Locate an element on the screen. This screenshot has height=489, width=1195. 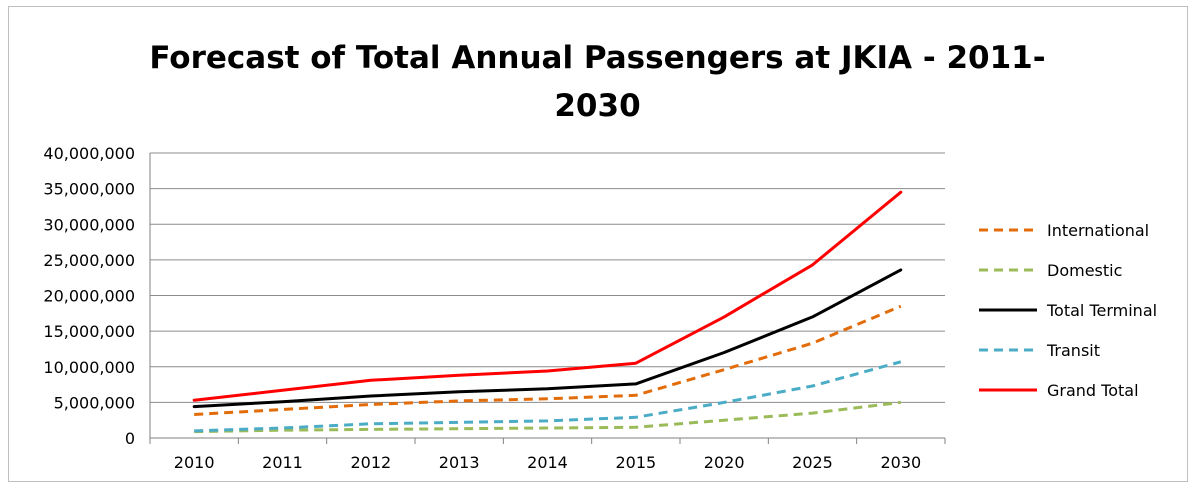
series-line-international is located at coordinates (548, 360).